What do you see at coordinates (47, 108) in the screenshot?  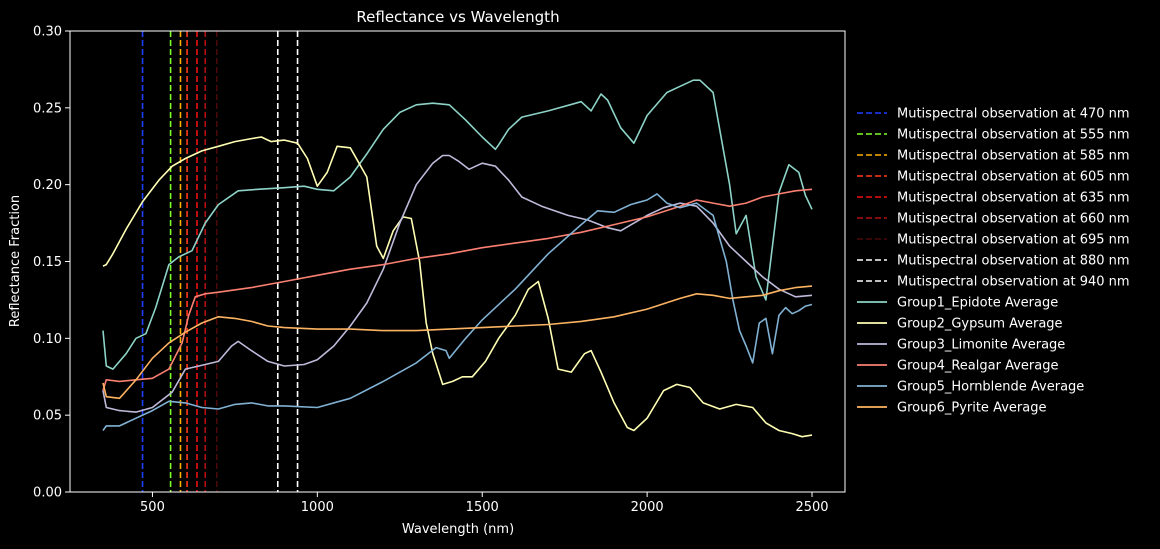 I see `y-tick-label: 0.25` at bounding box center [47, 108].